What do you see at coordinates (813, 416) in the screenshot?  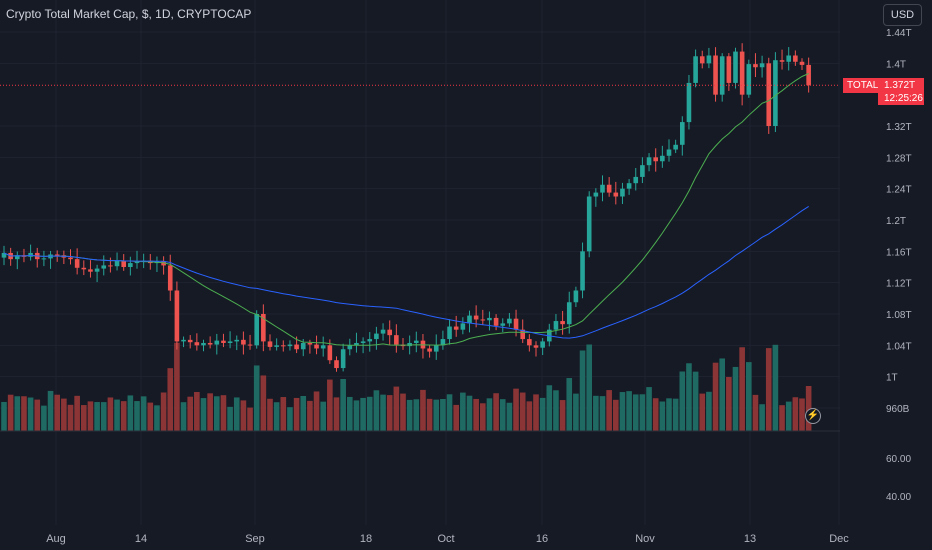 I see `lightning-icon: ⚡` at bounding box center [813, 416].